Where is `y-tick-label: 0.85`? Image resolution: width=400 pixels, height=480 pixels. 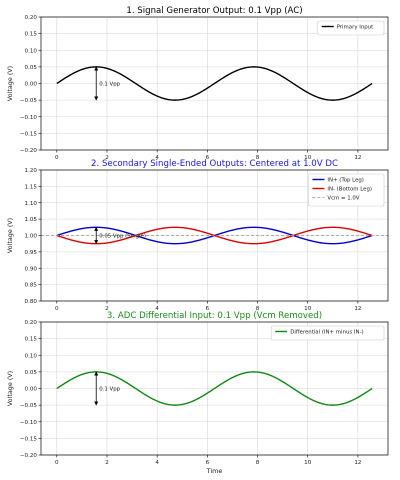
y-tick-label: 0.85 is located at coordinates (31, 286).